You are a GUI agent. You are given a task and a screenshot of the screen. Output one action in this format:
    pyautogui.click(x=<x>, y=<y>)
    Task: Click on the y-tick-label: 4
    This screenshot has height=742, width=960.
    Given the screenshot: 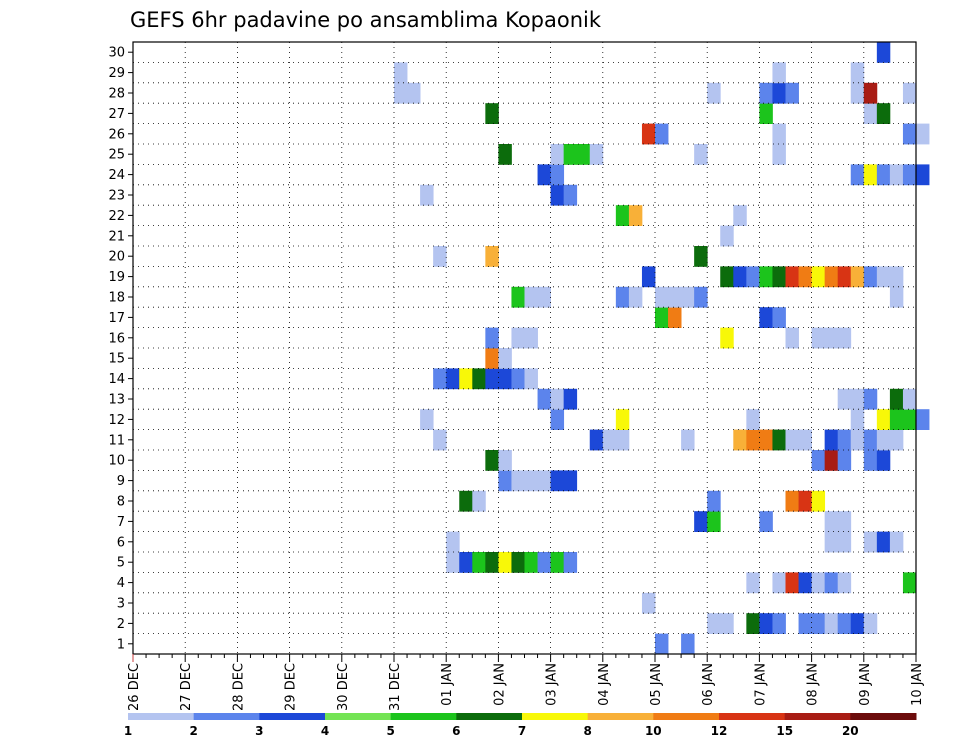 What is the action you would take?
    pyautogui.click(x=121, y=583)
    